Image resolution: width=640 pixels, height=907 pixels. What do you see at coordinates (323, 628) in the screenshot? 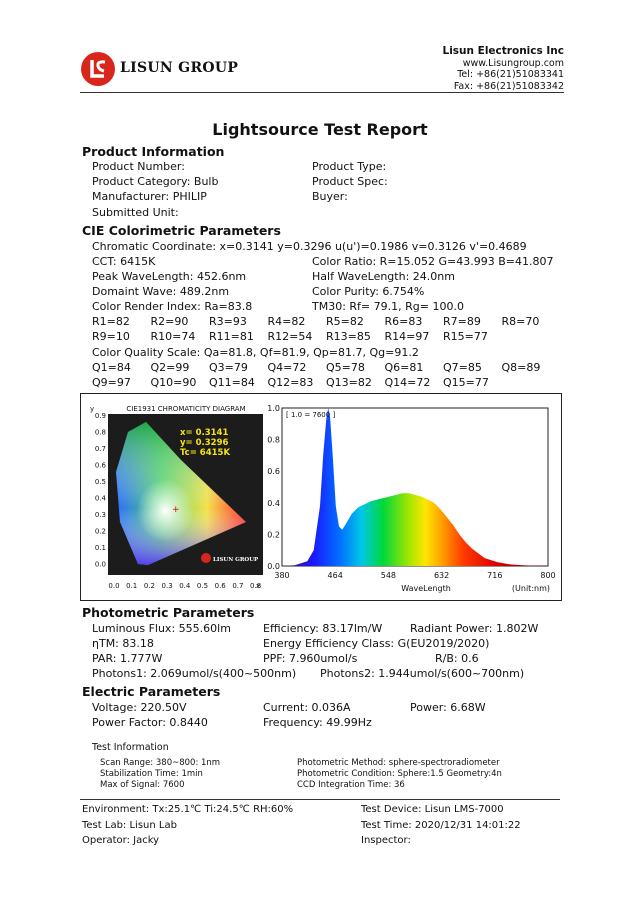
I see `efficiency: Efficiency: 83.17lm/W` at bounding box center [323, 628].